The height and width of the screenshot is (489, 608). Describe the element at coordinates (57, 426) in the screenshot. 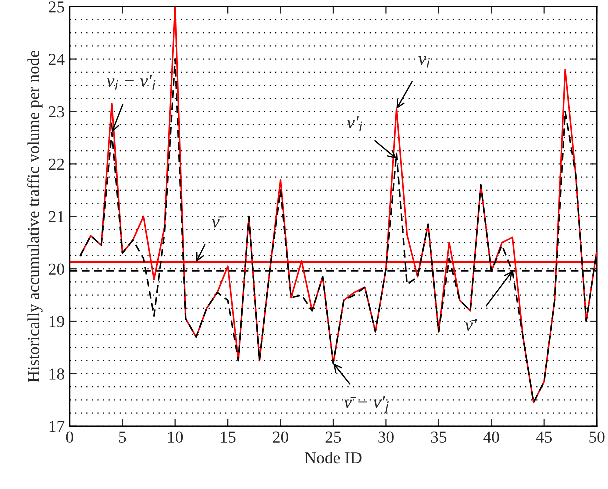

I see `y-tick-label: 17` at that location.